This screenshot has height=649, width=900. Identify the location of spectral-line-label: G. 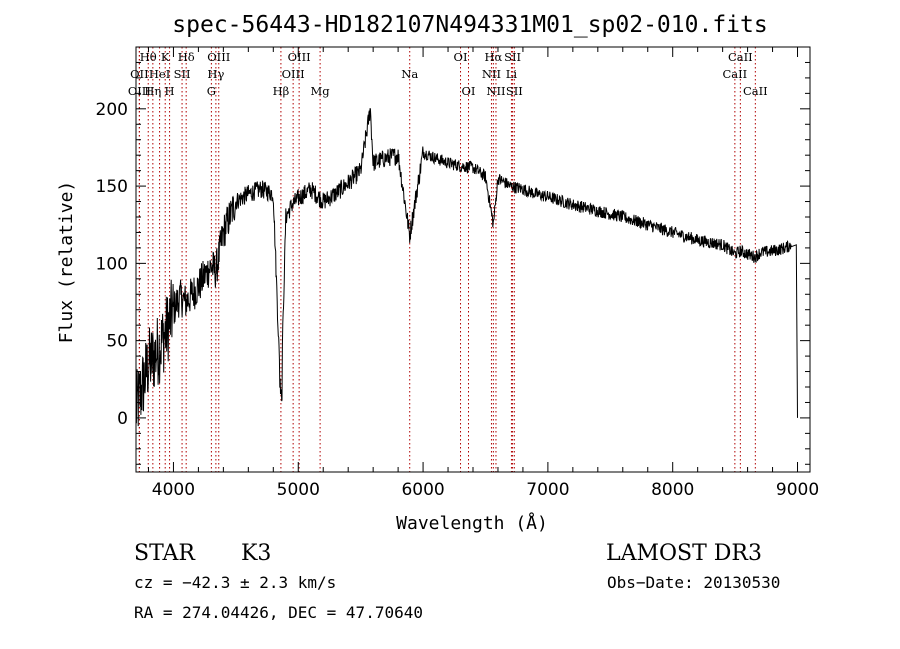
(211, 91).